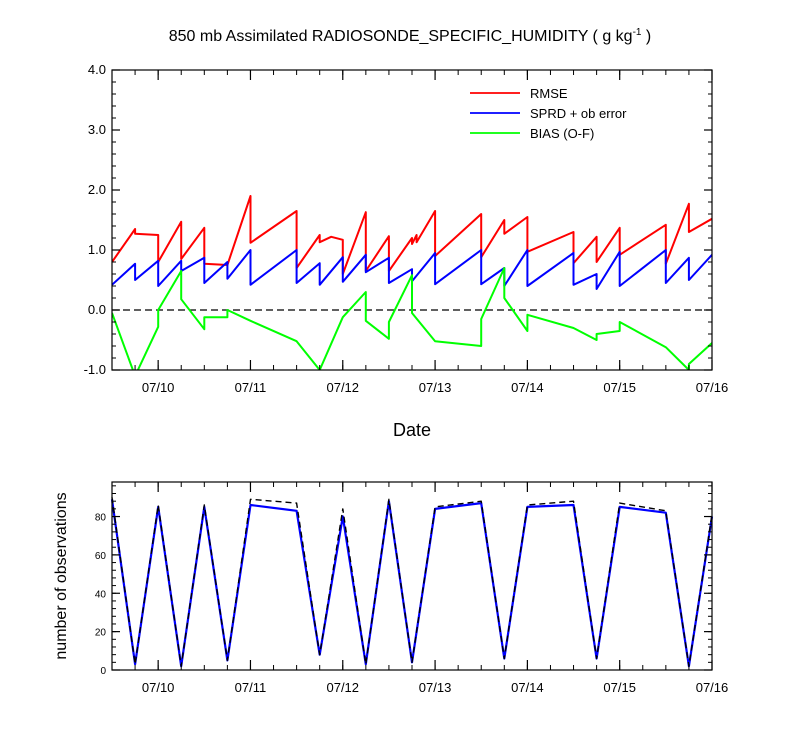  Describe the element at coordinates (549, 93) in the screenshot. I see `legend-label: RMSE` at that location.